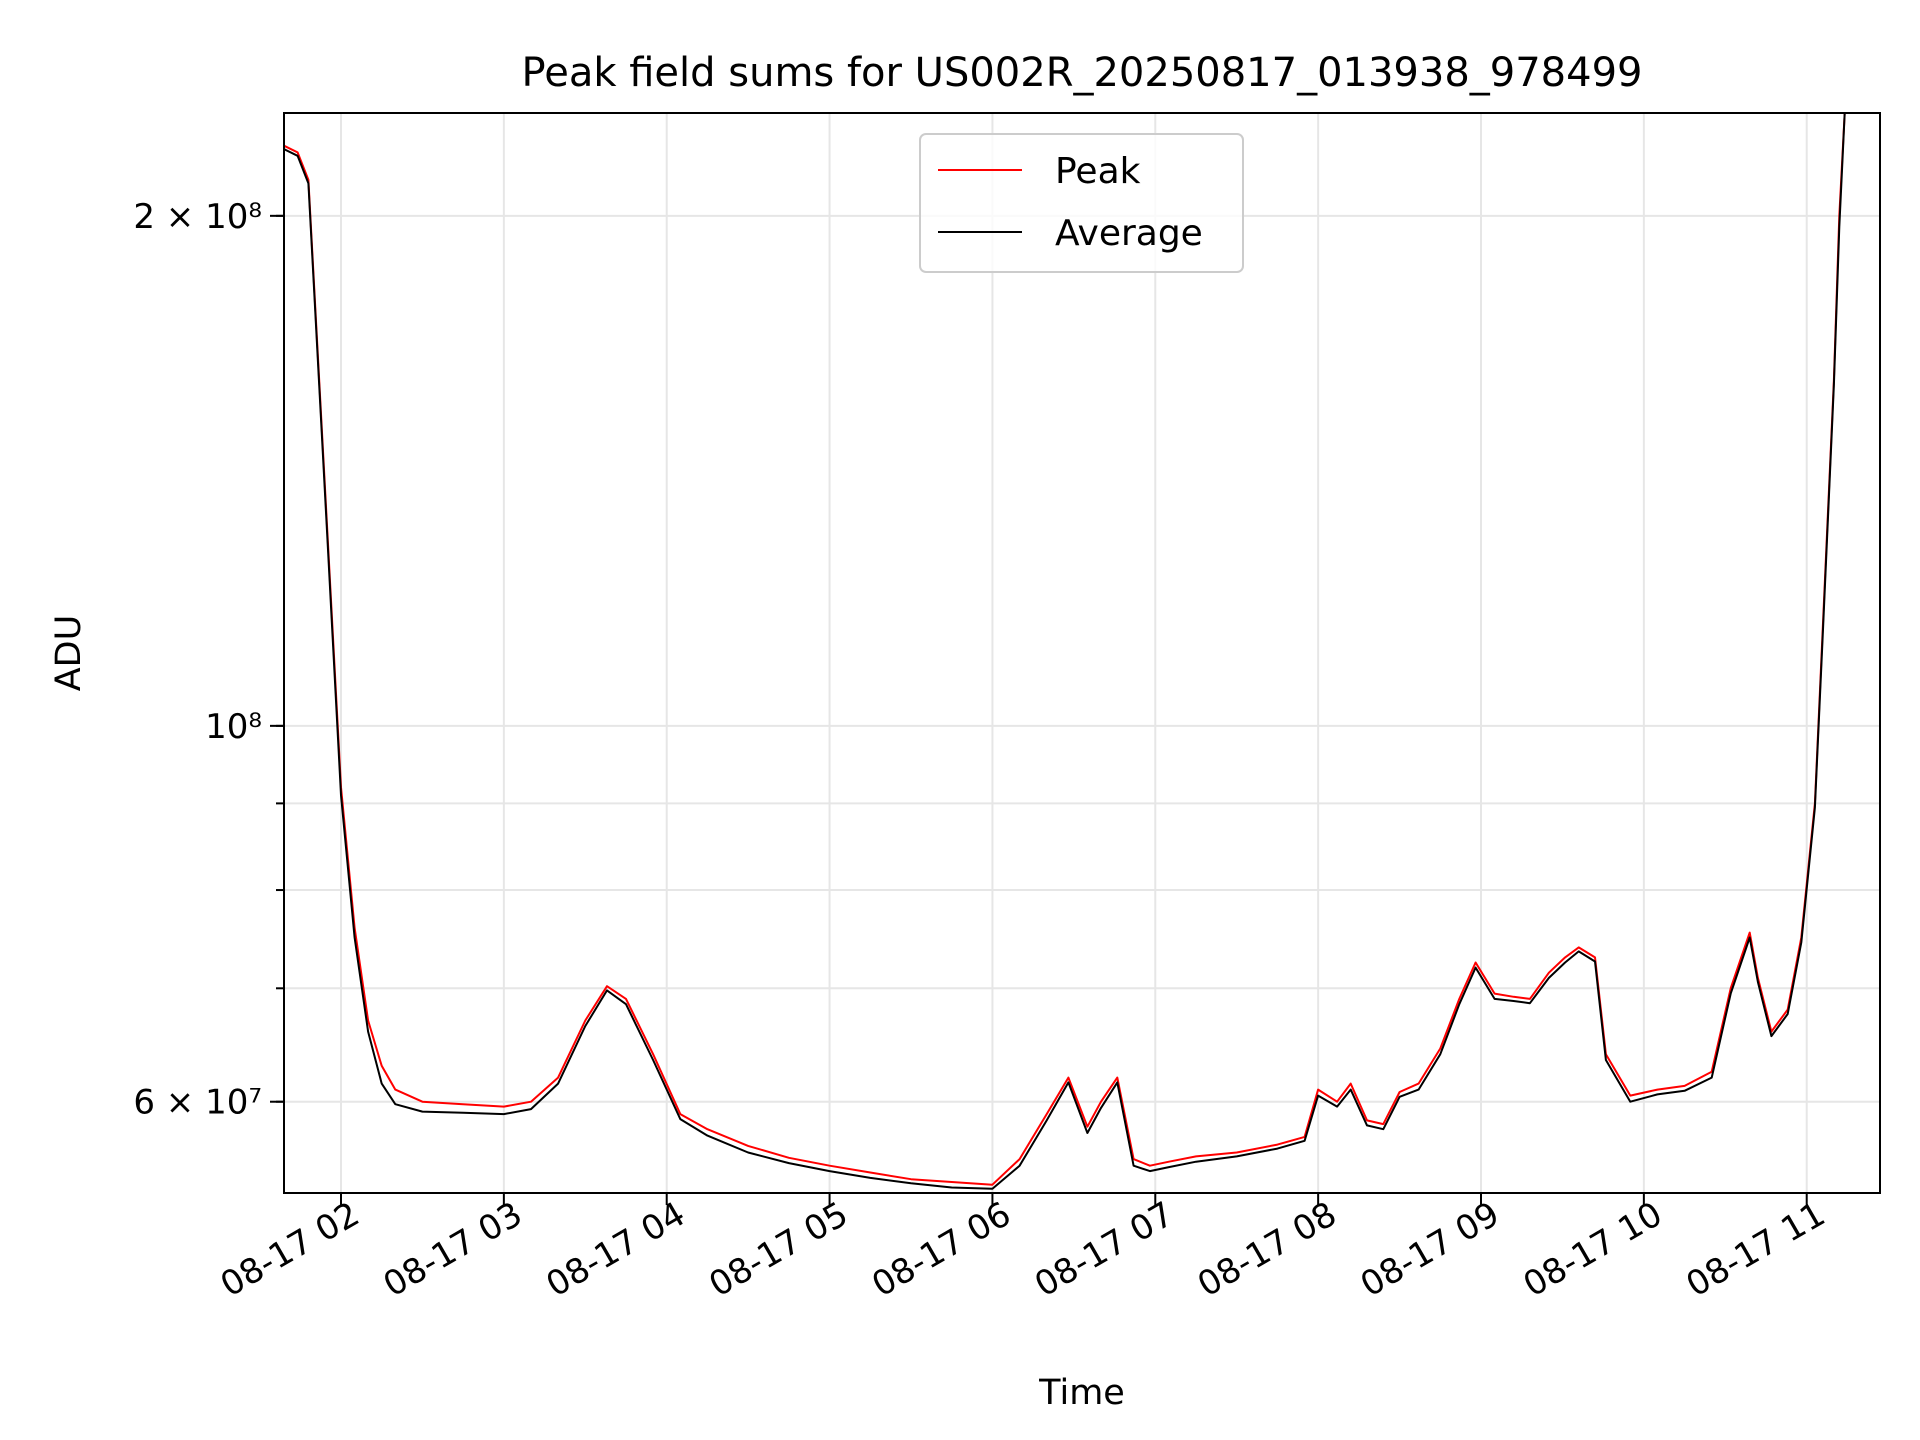 This screenshot has height=1440, width=1920. I want to click on x-tick-label: 08-17 04, so click(616, 1249).